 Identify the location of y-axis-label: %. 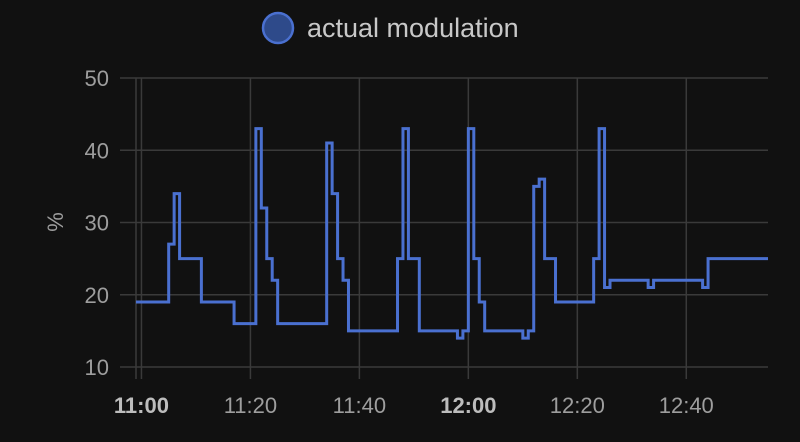
(55, 222).